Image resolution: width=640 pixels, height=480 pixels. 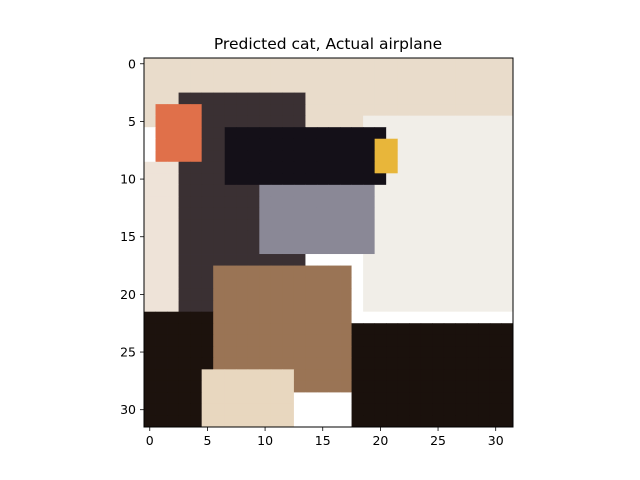 I want to click on y-tick-label: 25, so click(x=128, y=352).